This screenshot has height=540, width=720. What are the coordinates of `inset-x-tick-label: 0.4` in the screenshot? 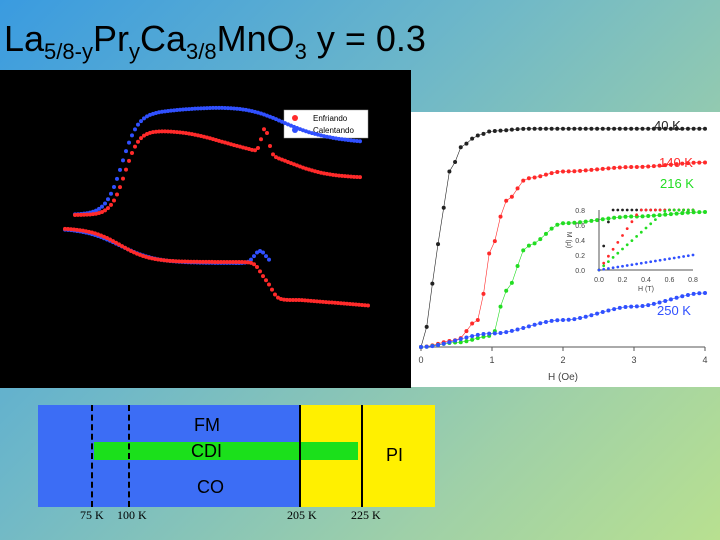 It's located at (646, 280).